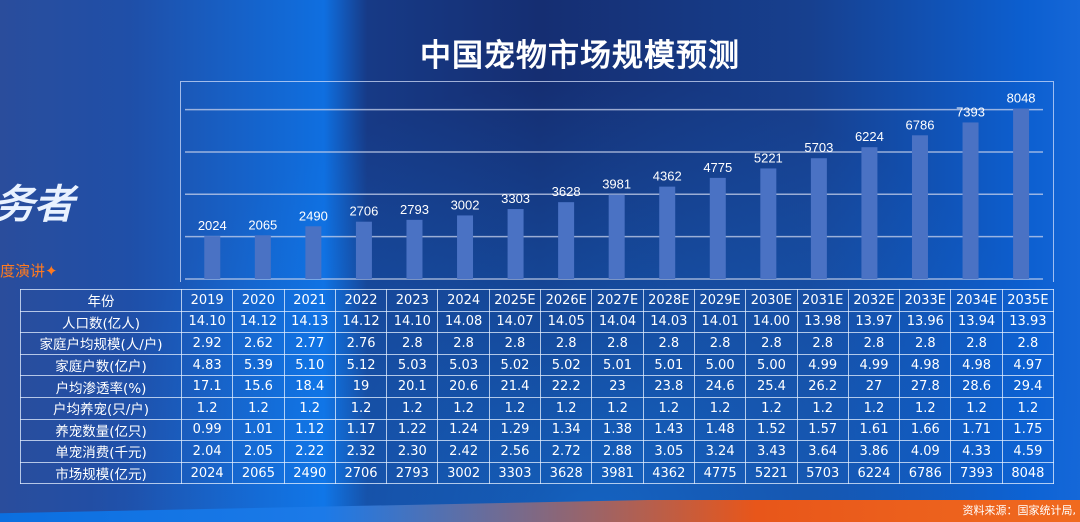  Describe the element at coordinates (412, 430) in the screenshot. I see `table-cell: 1.22` at that location.